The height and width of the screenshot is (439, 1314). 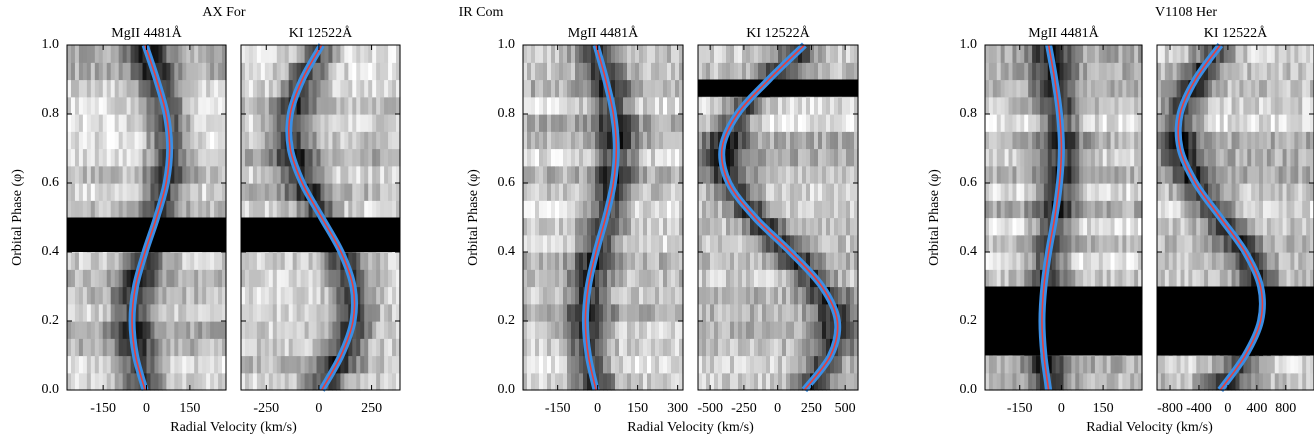 I want to click on no-data-band, so click(x=1235, y=321).